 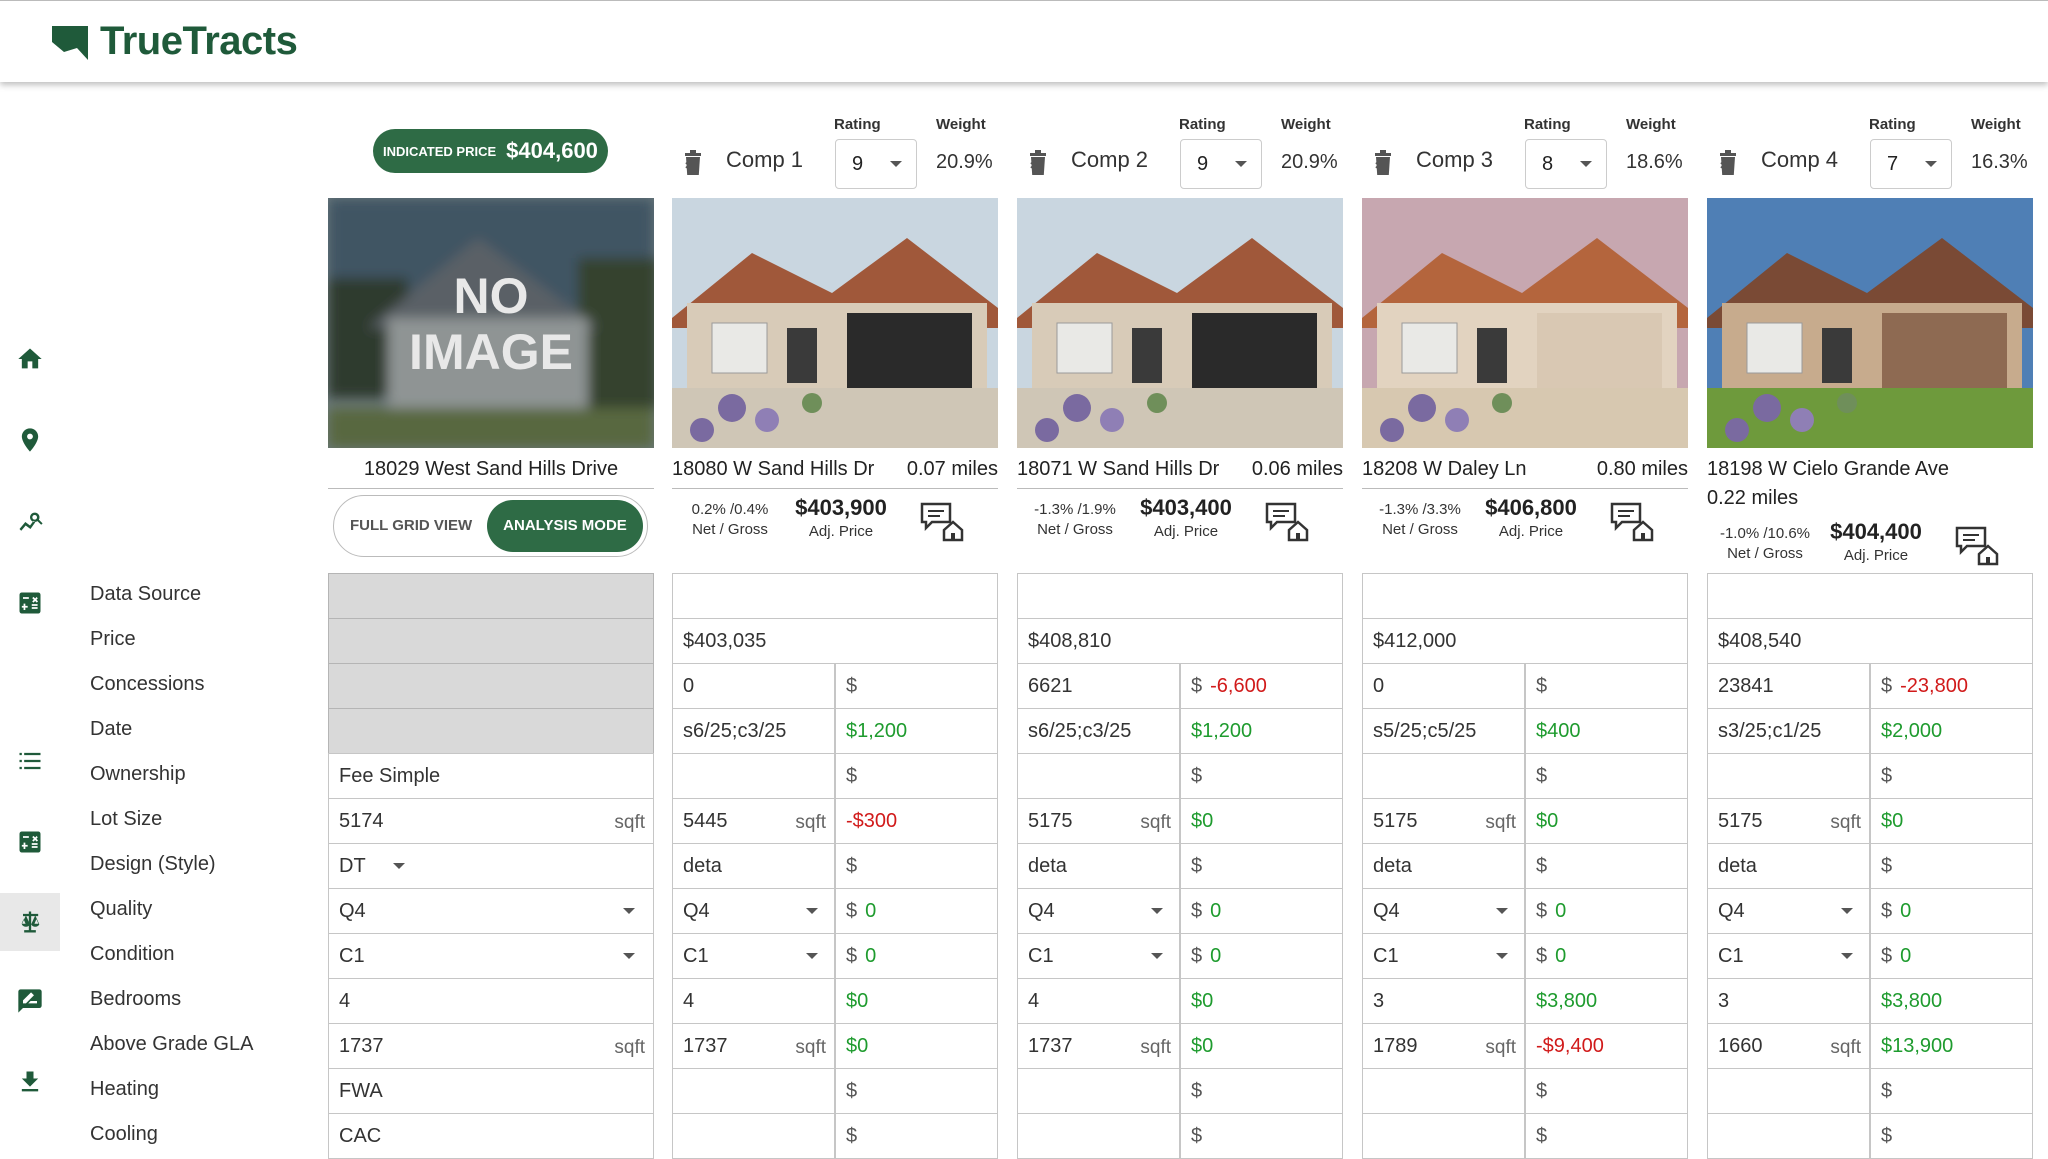 I want to click on comp-3-date-adjustment: $400, so click(x=1606, y=731).